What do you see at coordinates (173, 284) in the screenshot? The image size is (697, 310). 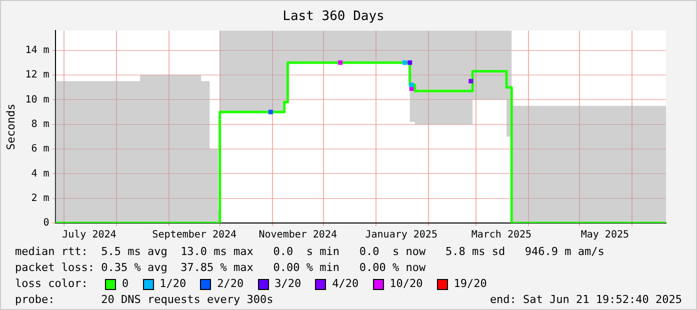 I see `legend-label: 1/20` at bounding box center [173, 284].